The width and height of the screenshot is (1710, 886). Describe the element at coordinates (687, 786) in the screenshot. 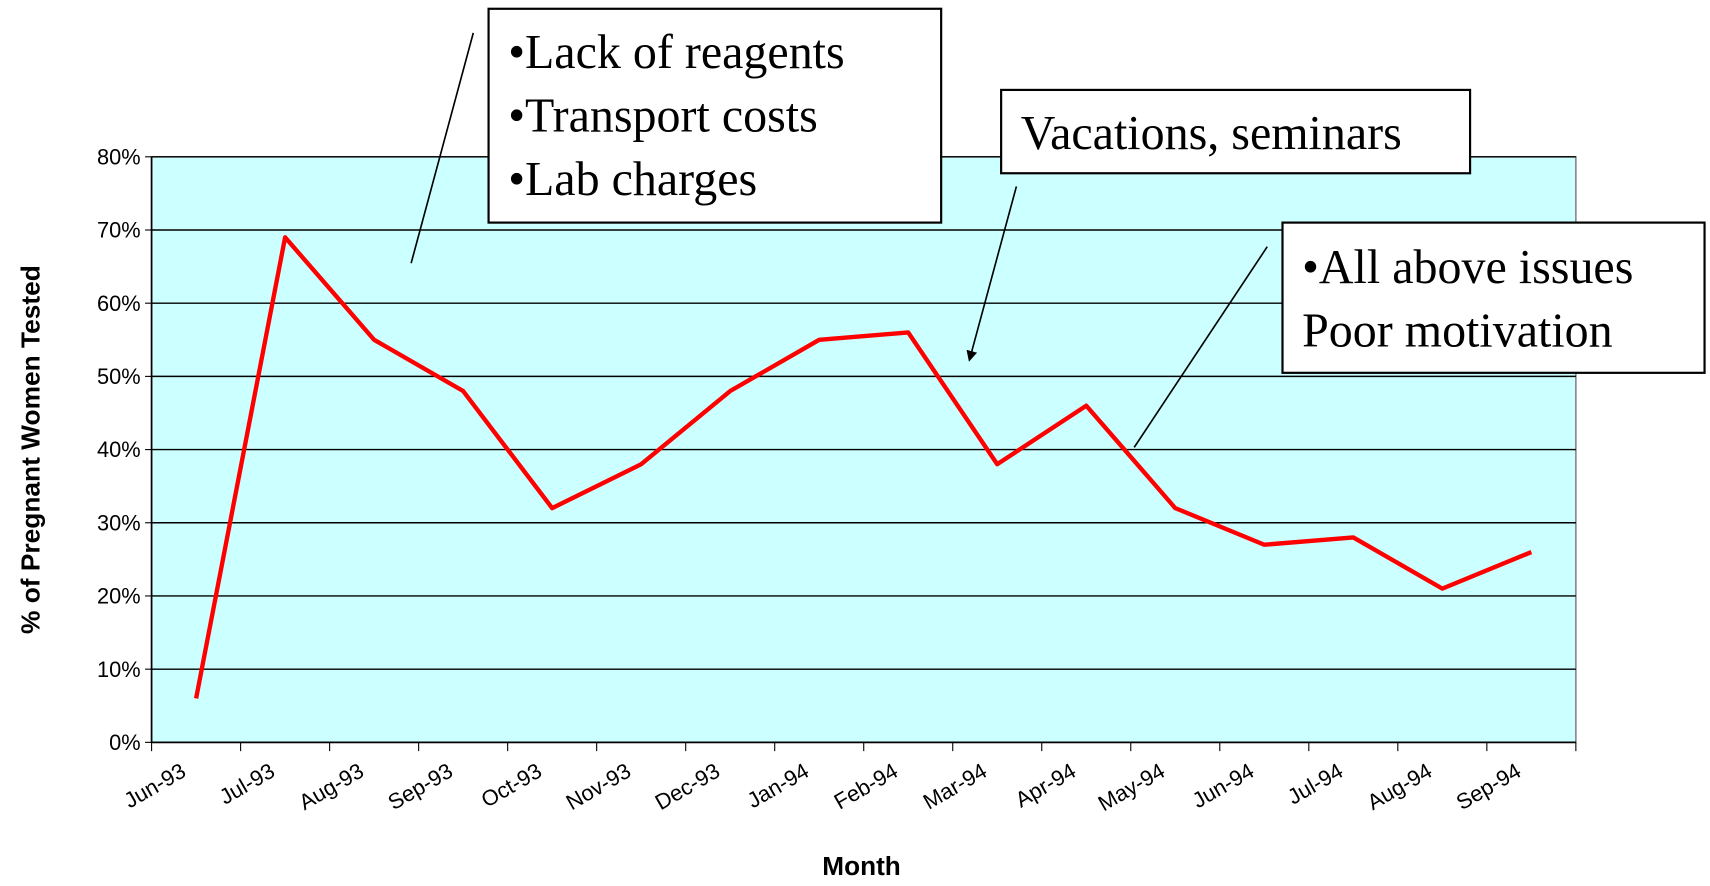

I see `x-tick-label: Dec-93` at that location.